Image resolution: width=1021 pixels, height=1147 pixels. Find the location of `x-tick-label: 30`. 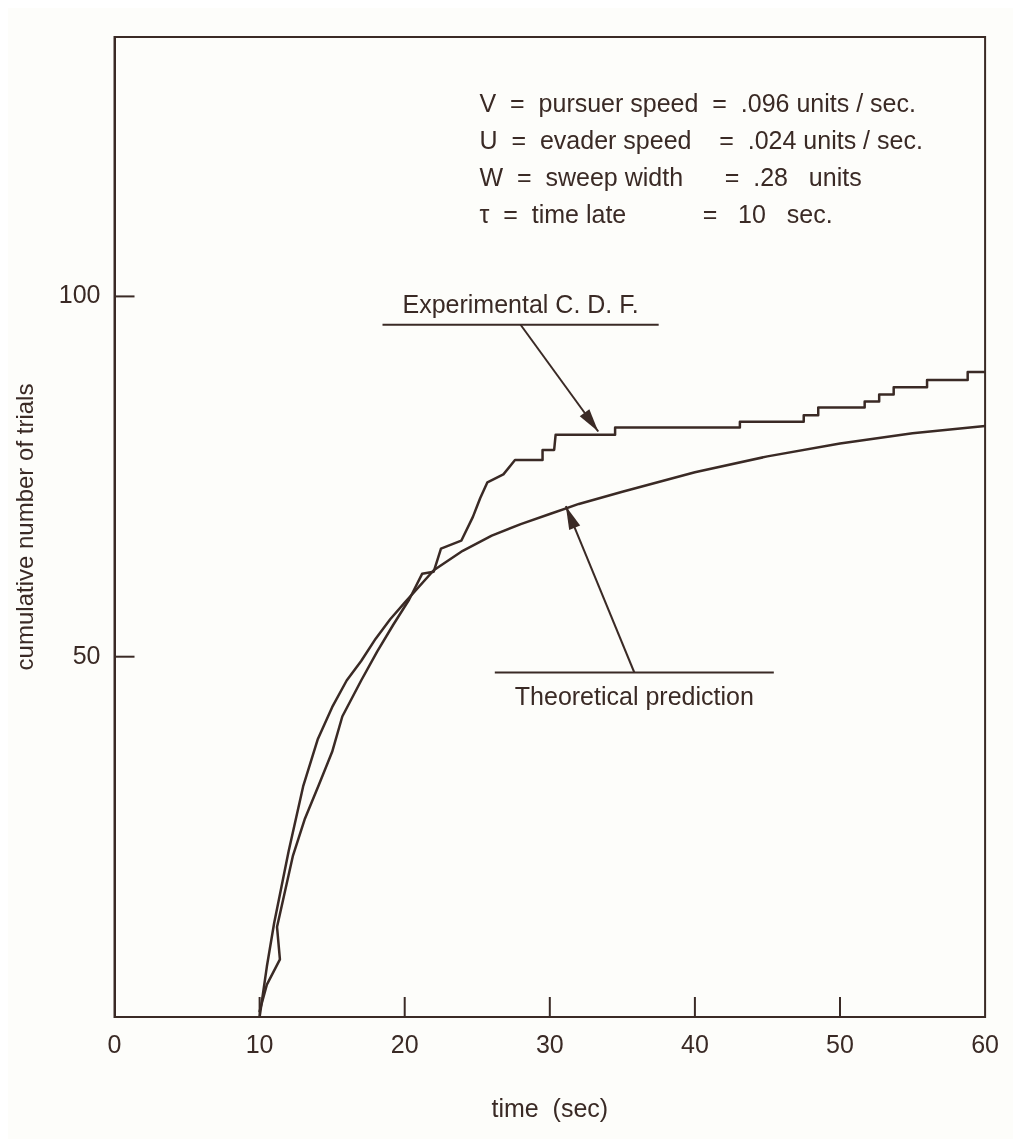

x-tick-label: 30 is located at coordinates (549, 1043).